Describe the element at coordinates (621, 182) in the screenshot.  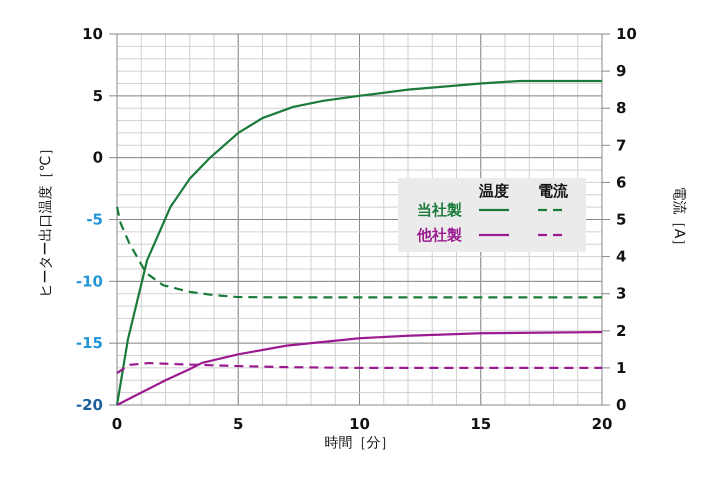
I see `y2-tick-label: 6` at that location.